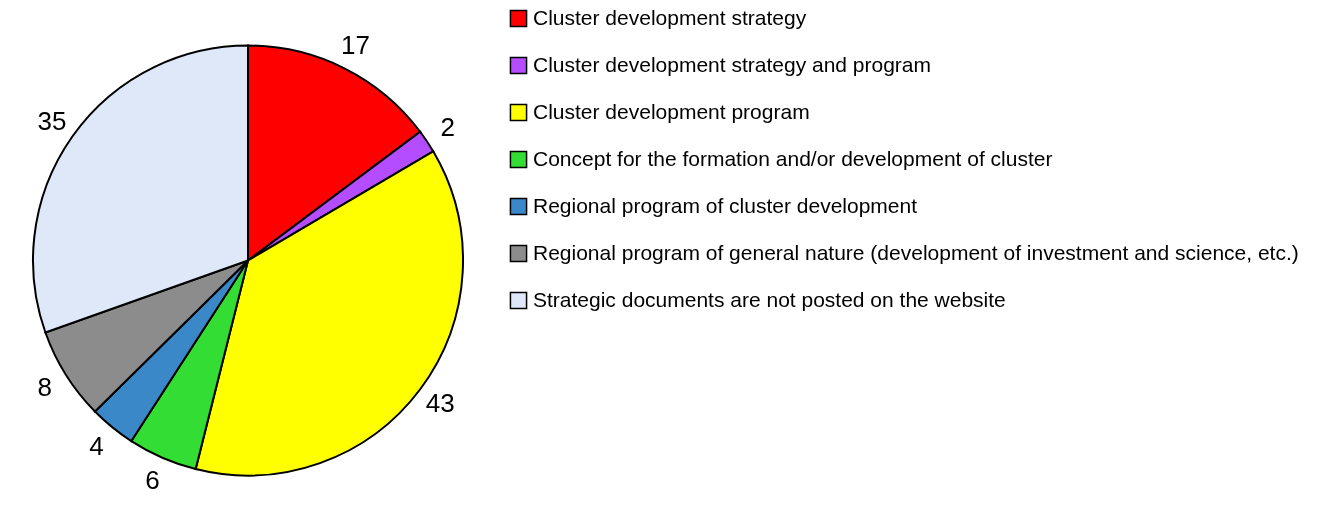  What do you see at coordinates (793, 158) in the screenshot?
I see `legend-label: Concept for the formation and/or development of cluster` at bounding box center [793, 158].